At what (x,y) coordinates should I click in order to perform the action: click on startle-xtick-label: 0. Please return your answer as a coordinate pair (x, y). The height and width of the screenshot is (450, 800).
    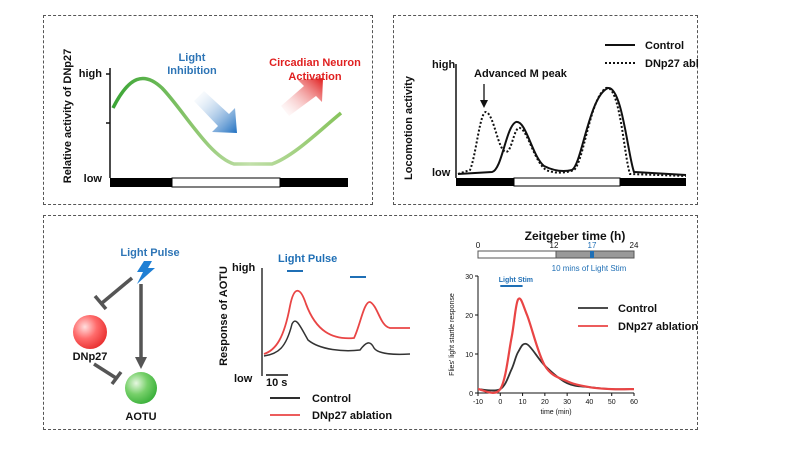
    Looking at the image, I should click on (500, 402).